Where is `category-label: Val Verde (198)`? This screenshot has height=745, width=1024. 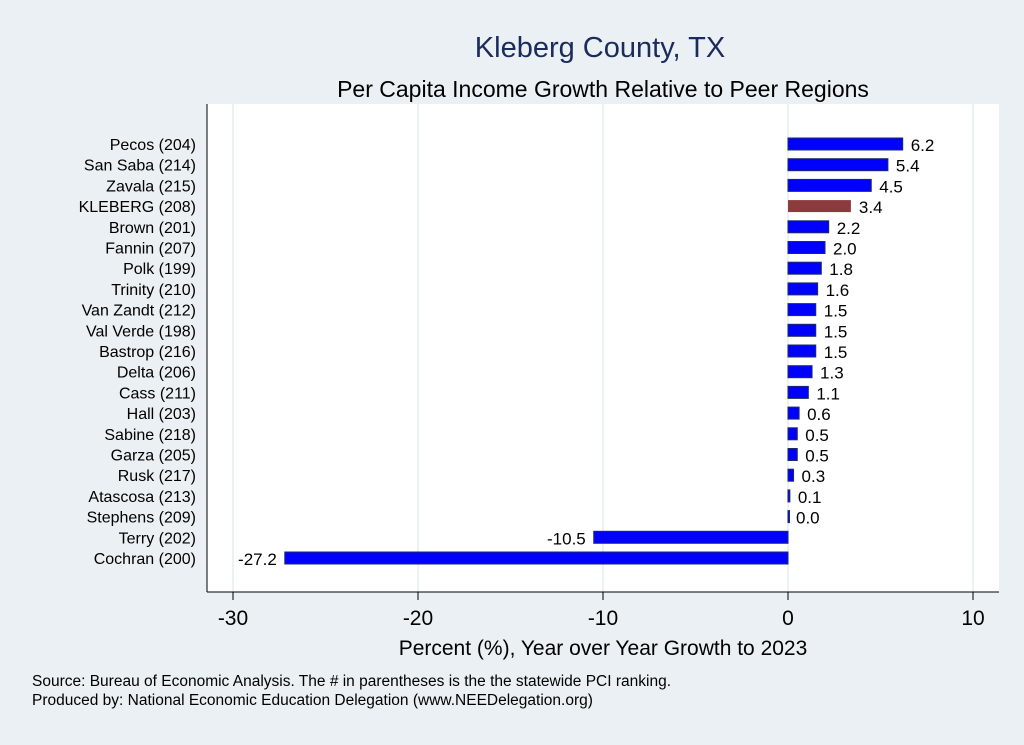
category-label: Val Verde (198) is located at coordinates (141, 331).